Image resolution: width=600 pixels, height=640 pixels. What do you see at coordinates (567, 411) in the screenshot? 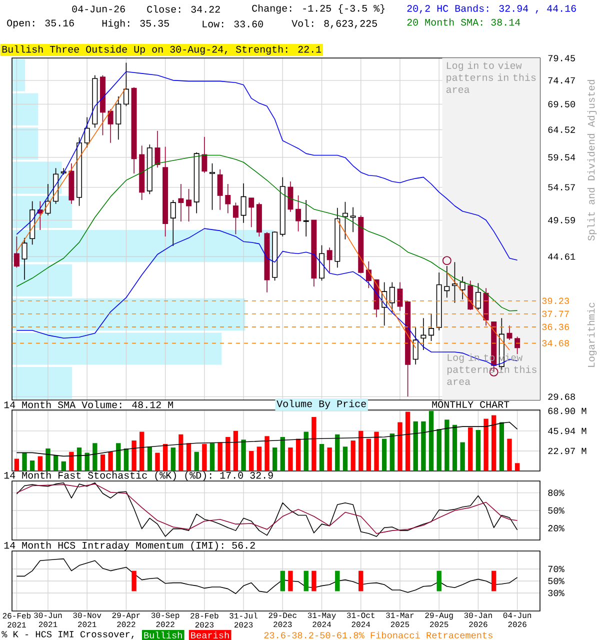
I see `y-tick-label: 68.90 M` at bounding box center [567, 411].